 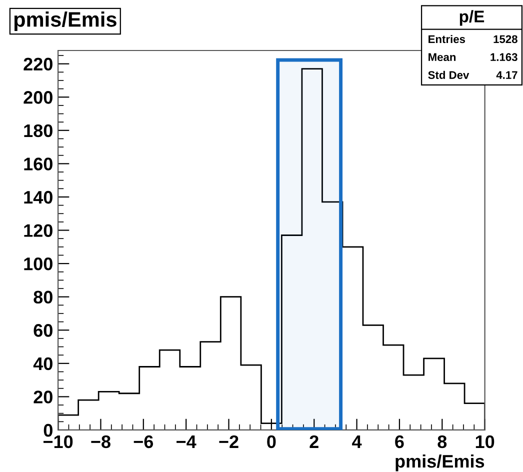 What do you see at coordinates (42, 363) in the screenshot?
I see `y-tick-label: 40` at bounding box center [42, 363].